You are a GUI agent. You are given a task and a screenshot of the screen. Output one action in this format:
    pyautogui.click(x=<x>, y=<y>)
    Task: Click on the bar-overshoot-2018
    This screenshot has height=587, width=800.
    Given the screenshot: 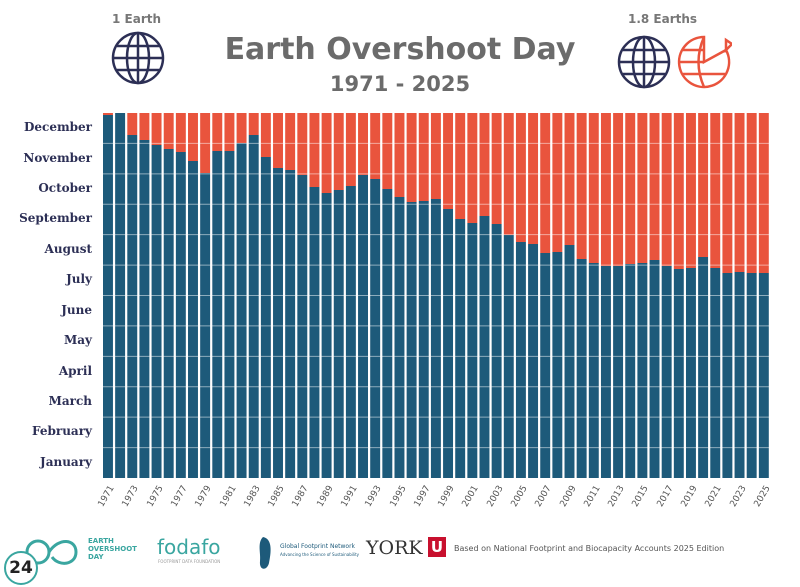 What is the action you would take?
    pyautogui.click(x=678, y=191)
    